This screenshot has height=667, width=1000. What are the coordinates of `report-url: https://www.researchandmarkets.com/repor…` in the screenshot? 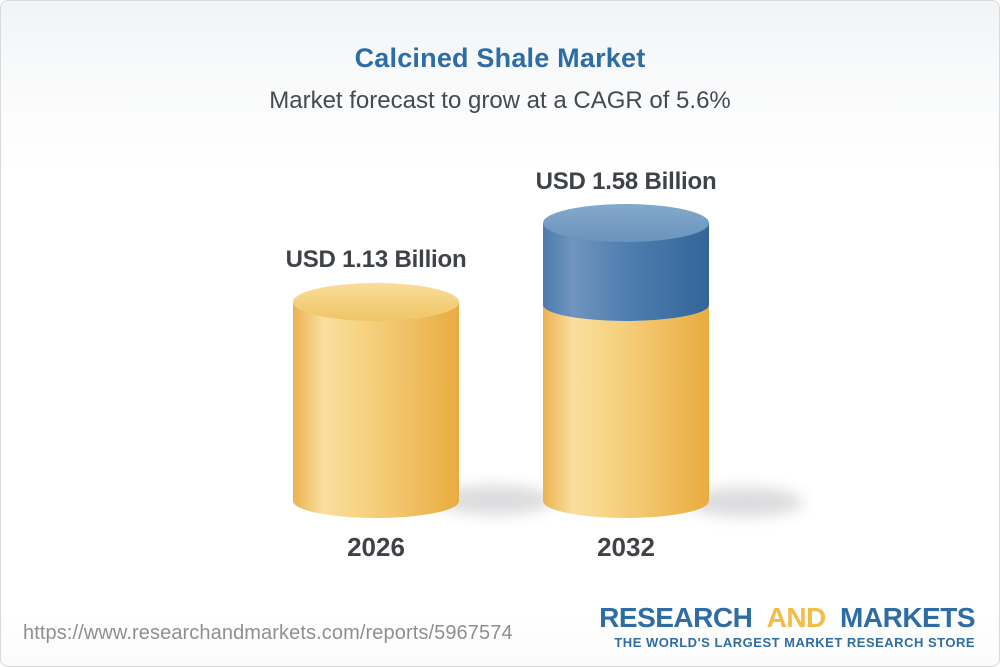 It's located at (268, 633).